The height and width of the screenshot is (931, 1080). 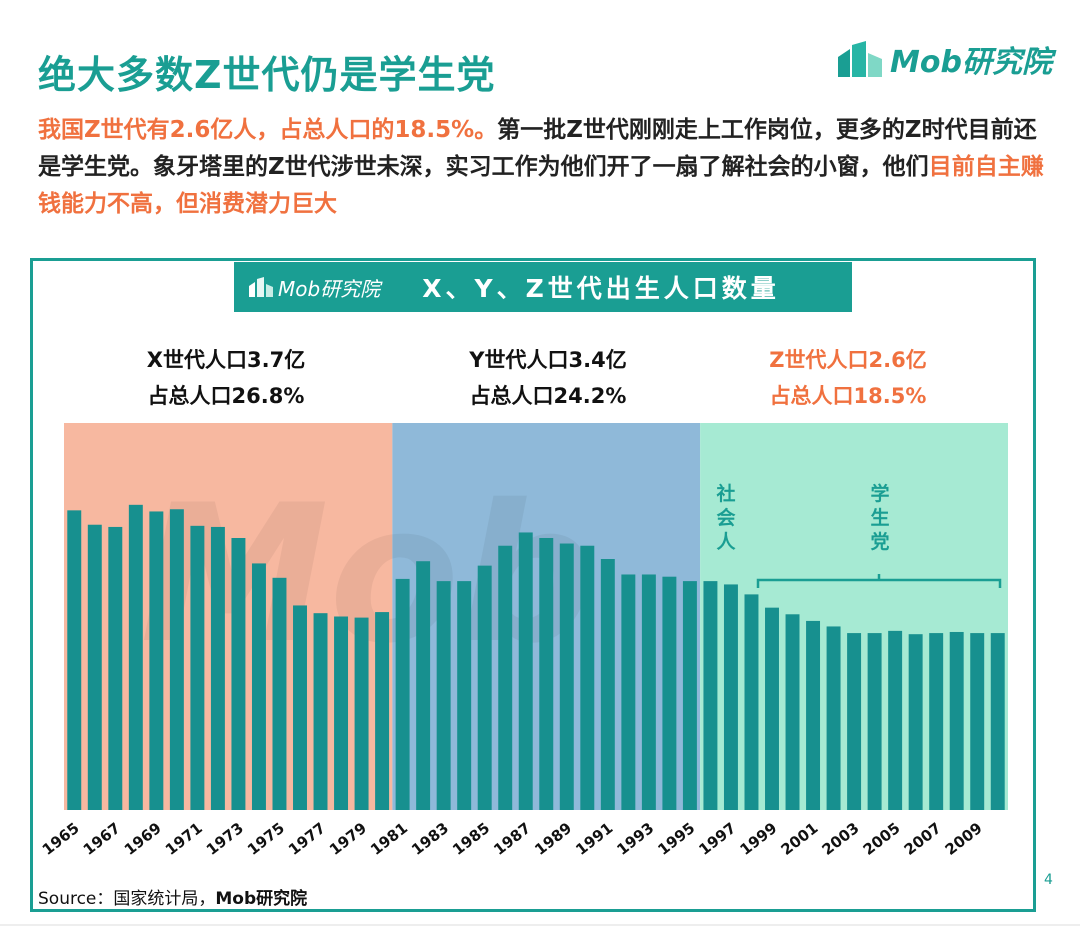 I want to click on bar-2000, so click(x=792, y=712).